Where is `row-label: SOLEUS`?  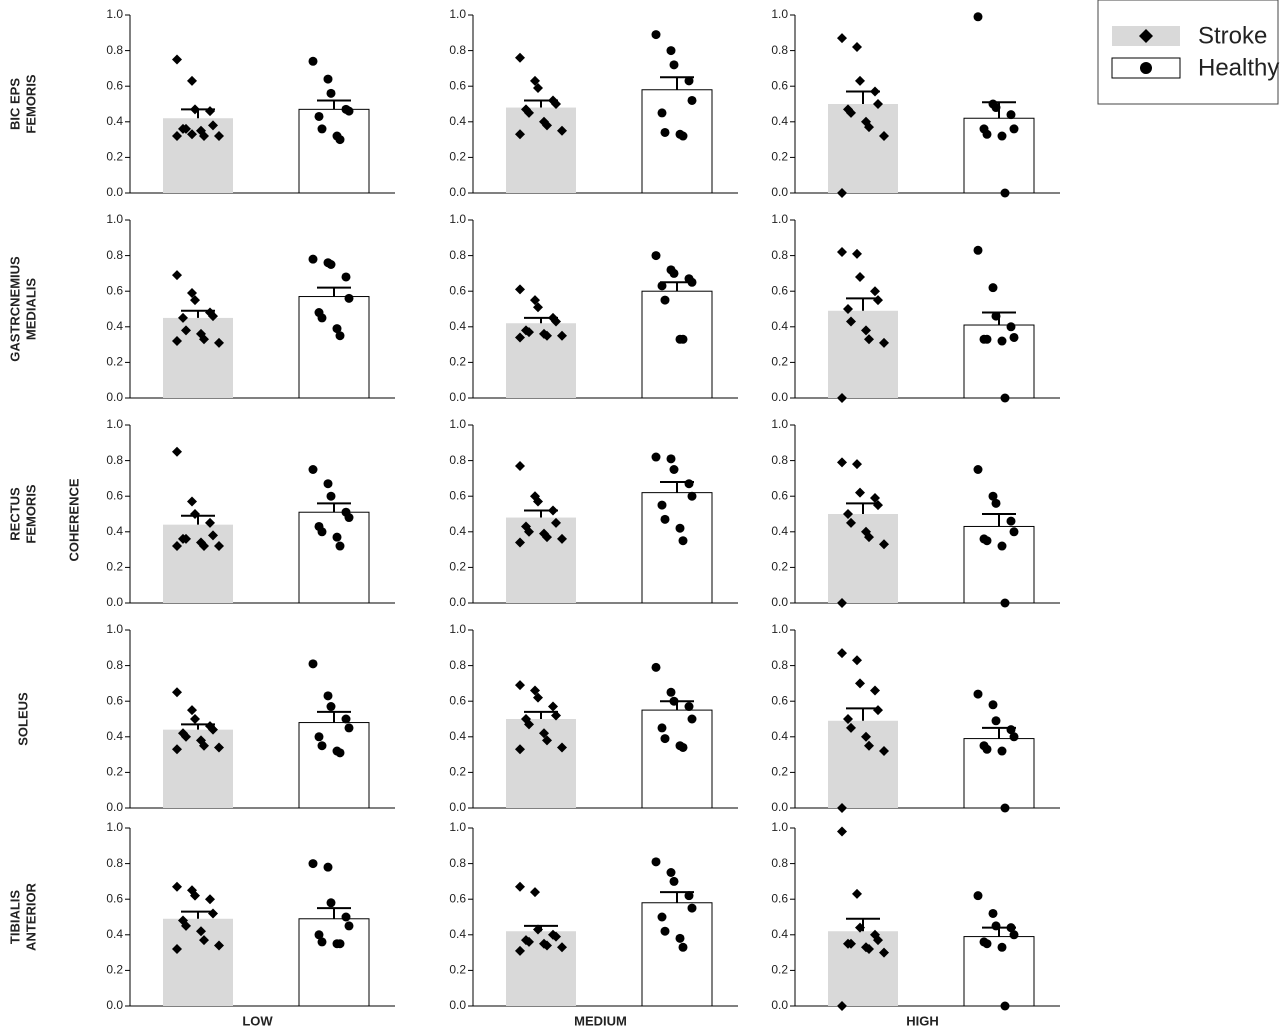
row-label: SOLEUS is located at coordinates (22, 719).